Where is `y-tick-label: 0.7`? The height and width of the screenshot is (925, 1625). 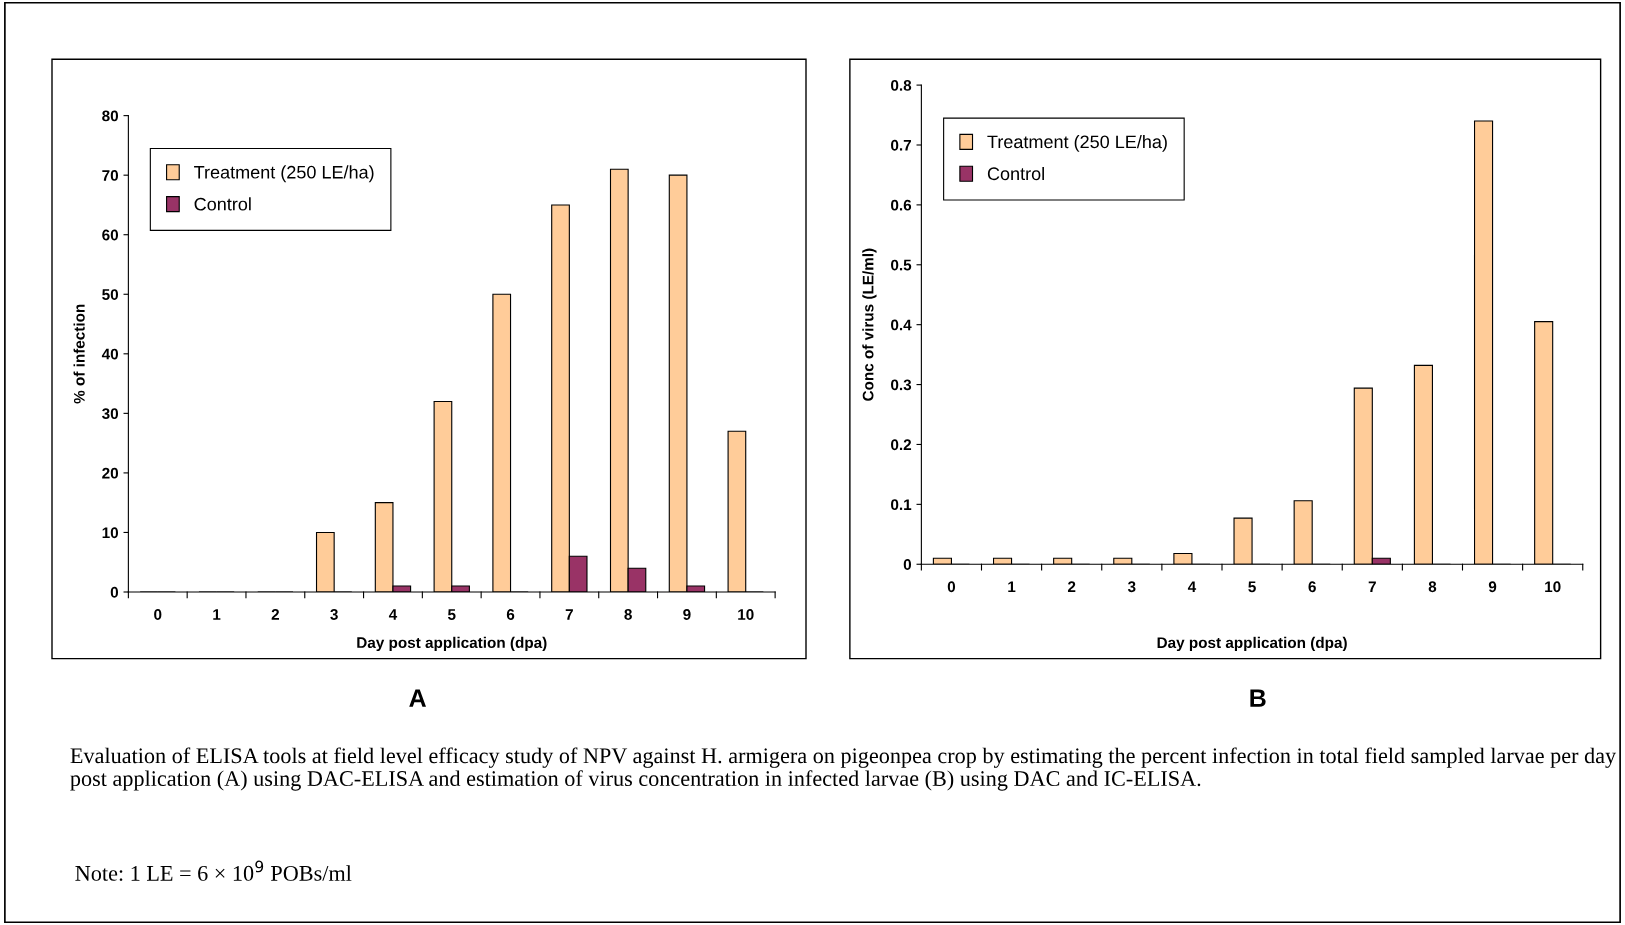
y-tick-label: 0.7 is located at coordinates (901, 145).